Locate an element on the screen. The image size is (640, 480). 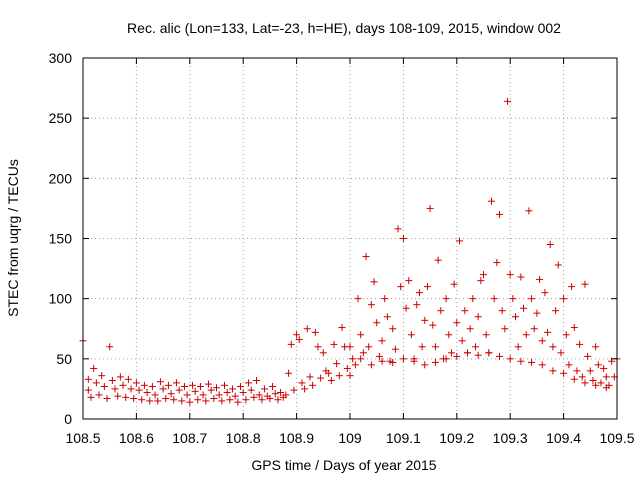
x-tick-label: 108.7 is located at coordinates (189, 438).